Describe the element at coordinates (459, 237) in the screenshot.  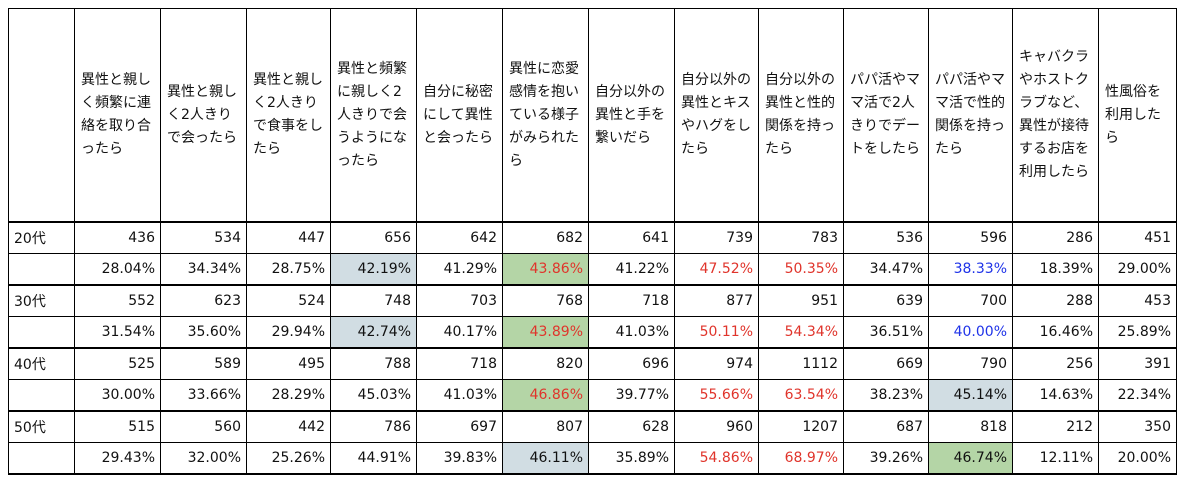
I see `count-cell: 642` at that location.